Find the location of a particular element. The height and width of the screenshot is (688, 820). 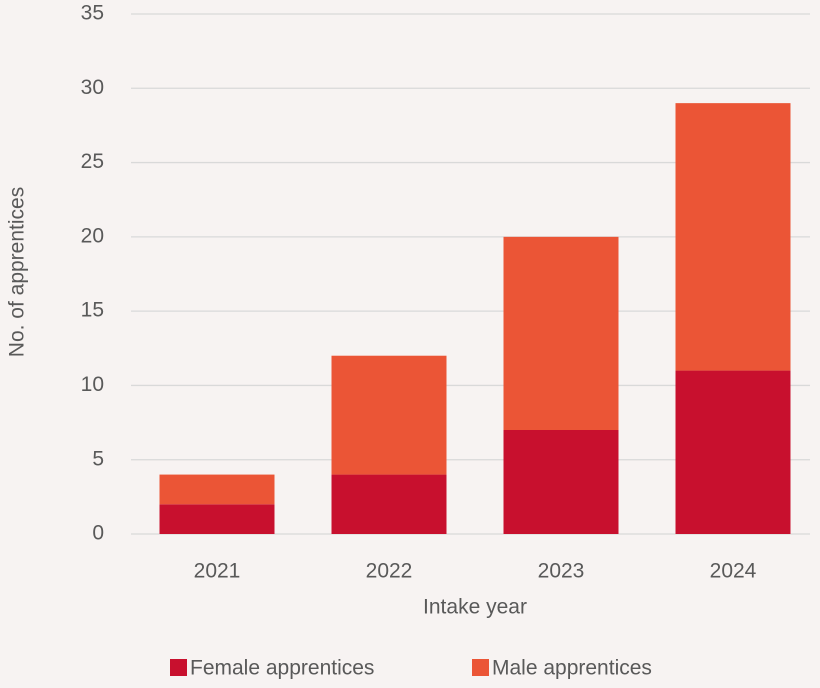

y-tick-label: 0 is located at coordinates (98, 533).